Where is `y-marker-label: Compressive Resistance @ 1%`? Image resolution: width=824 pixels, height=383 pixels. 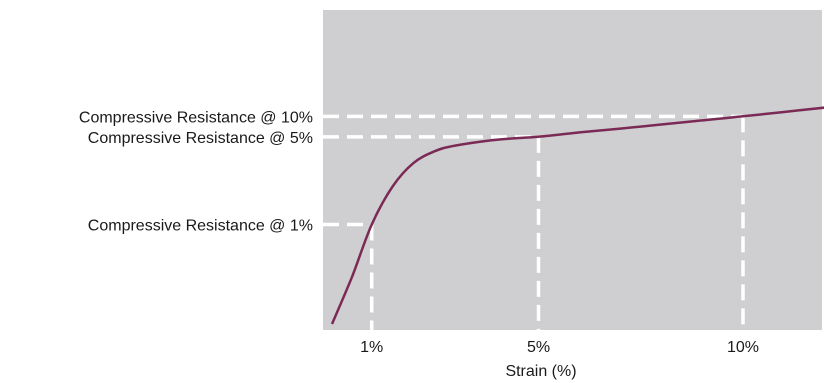
y-marker-label: Compressive Resistance @ 1% is located at coordinates (200, 226).